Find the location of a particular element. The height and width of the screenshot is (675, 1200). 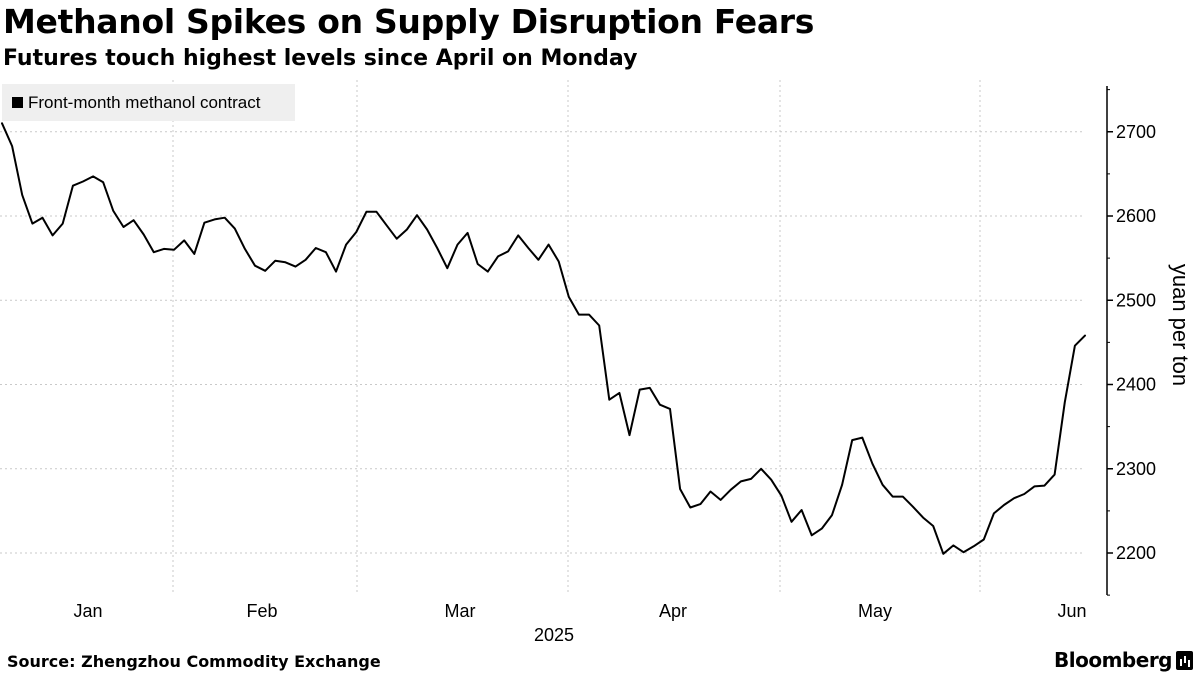

x-tick-label: Jan is located at coordinates (87, 611).